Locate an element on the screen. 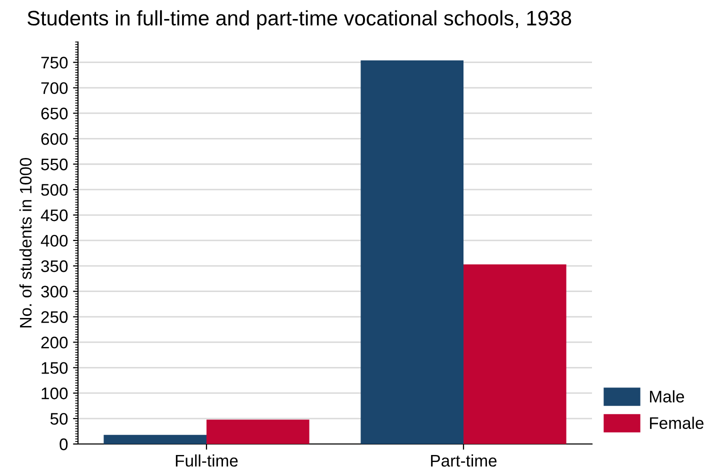  y-tick-label: 750 is located at coordinates (54, 62).